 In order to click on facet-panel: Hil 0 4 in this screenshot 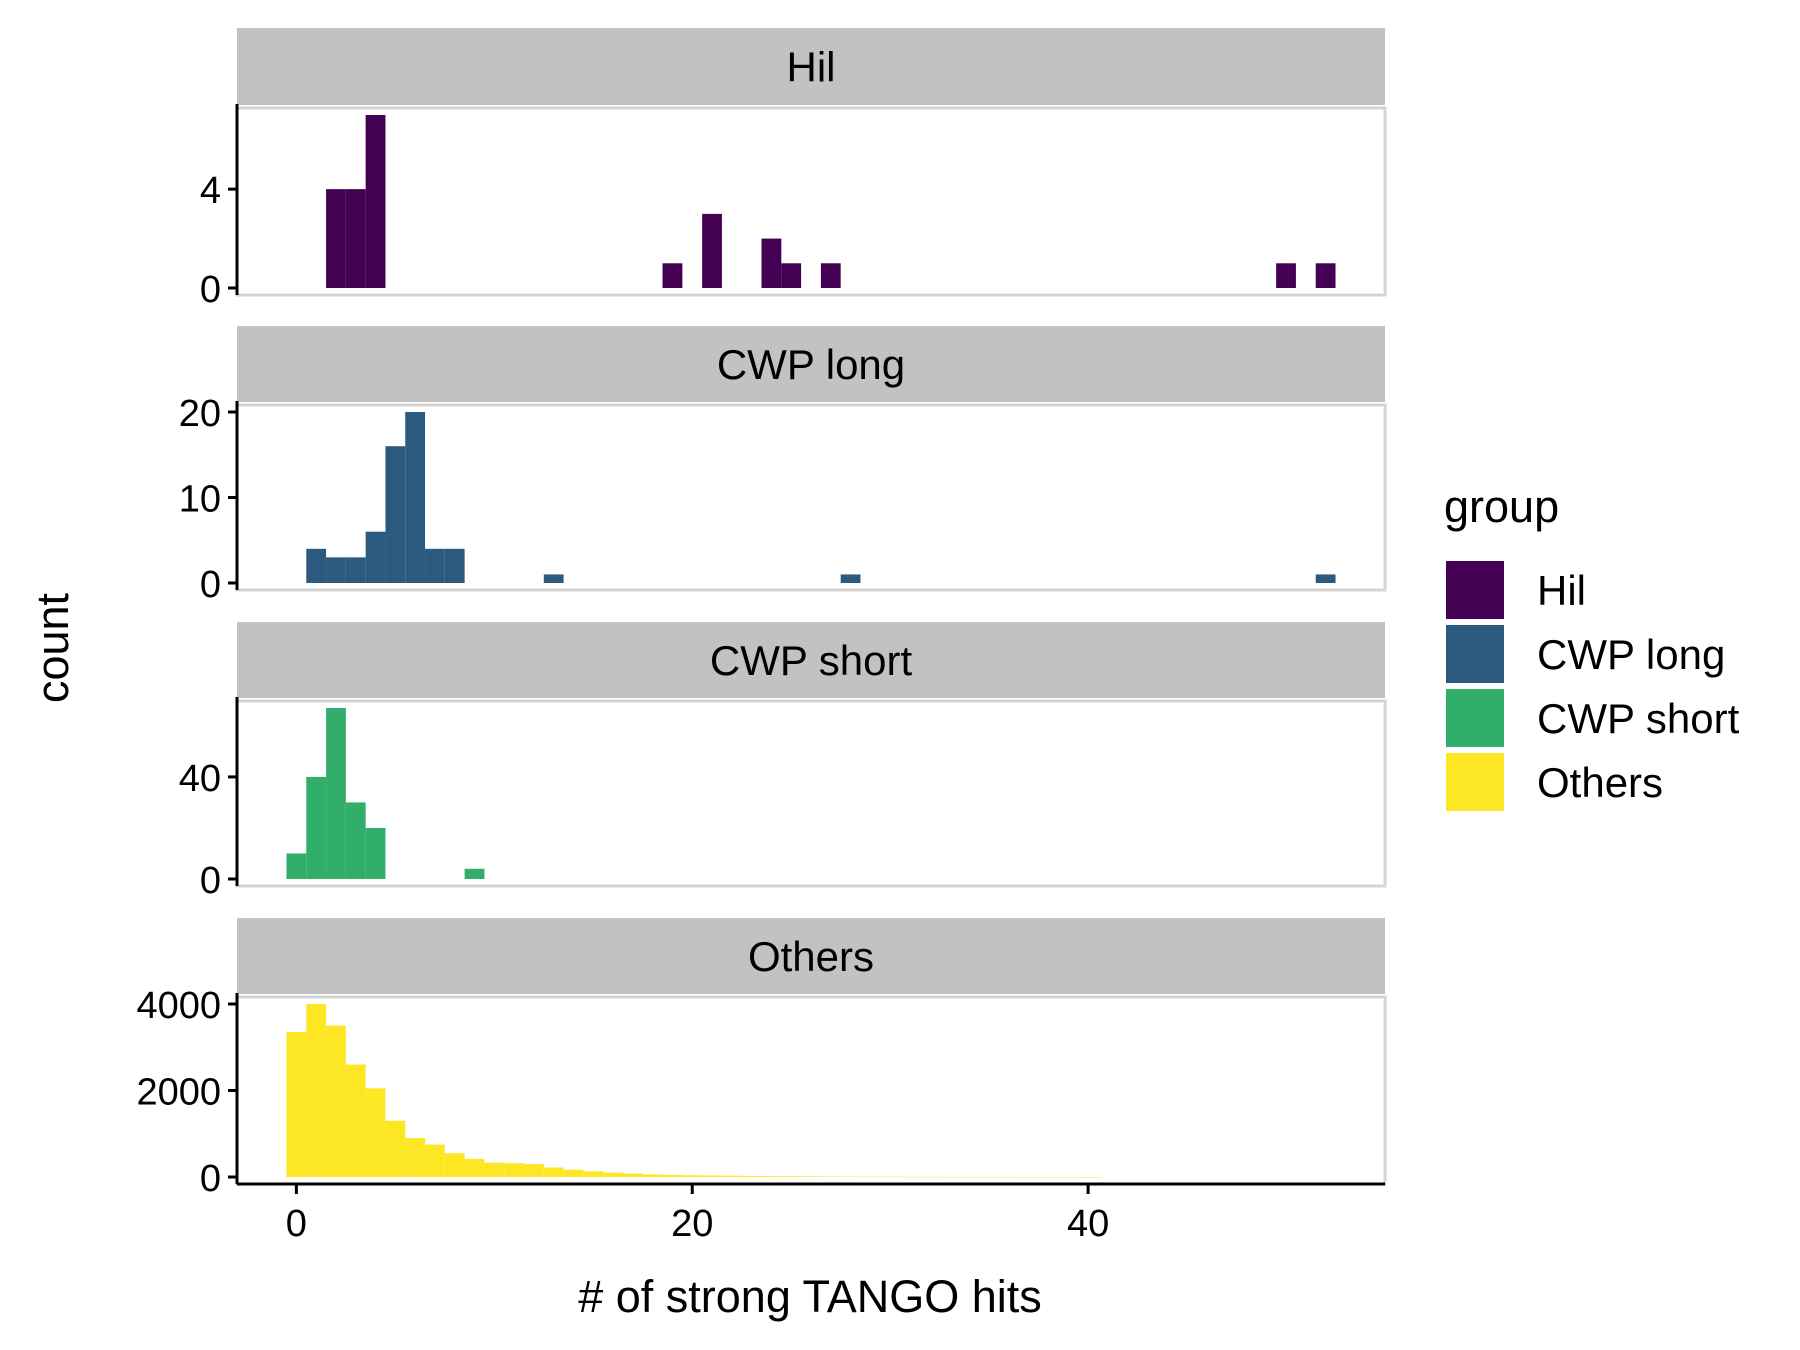, I will do `click(793, 169)`.